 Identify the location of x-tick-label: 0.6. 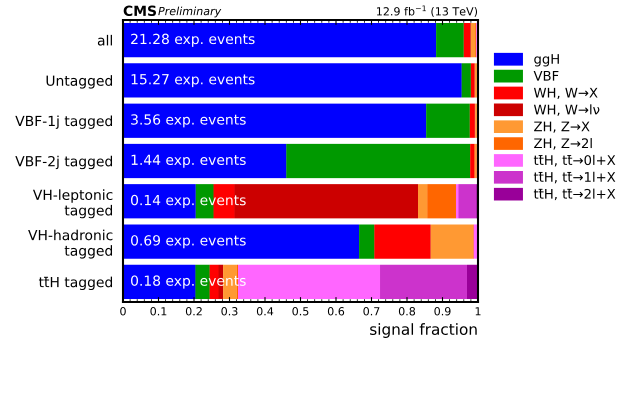
(336, 311).